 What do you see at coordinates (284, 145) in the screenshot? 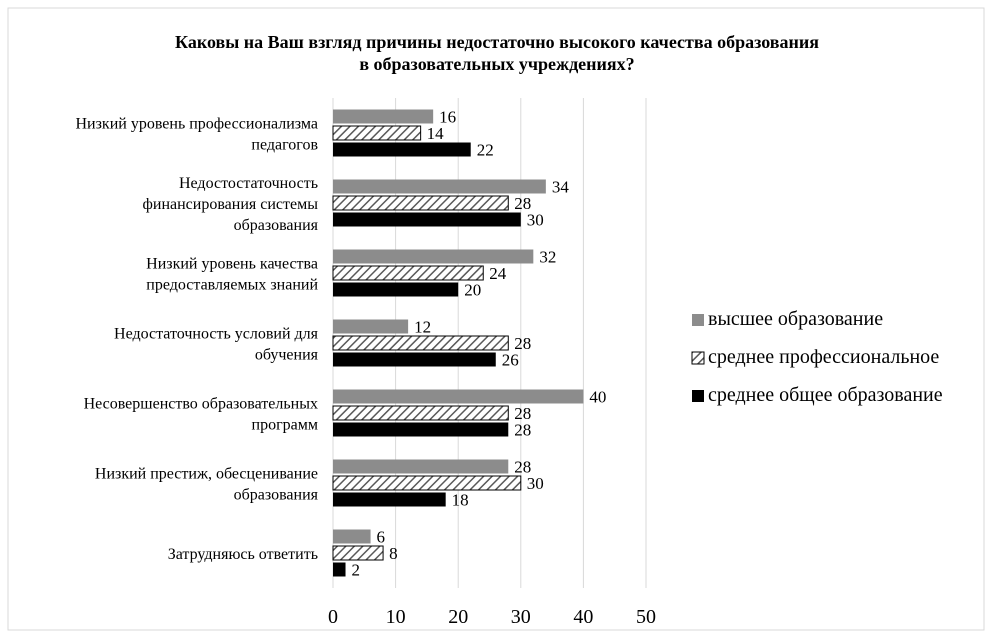
I see `category-label-0-1: педагогов` at bounding box center [284, 145].